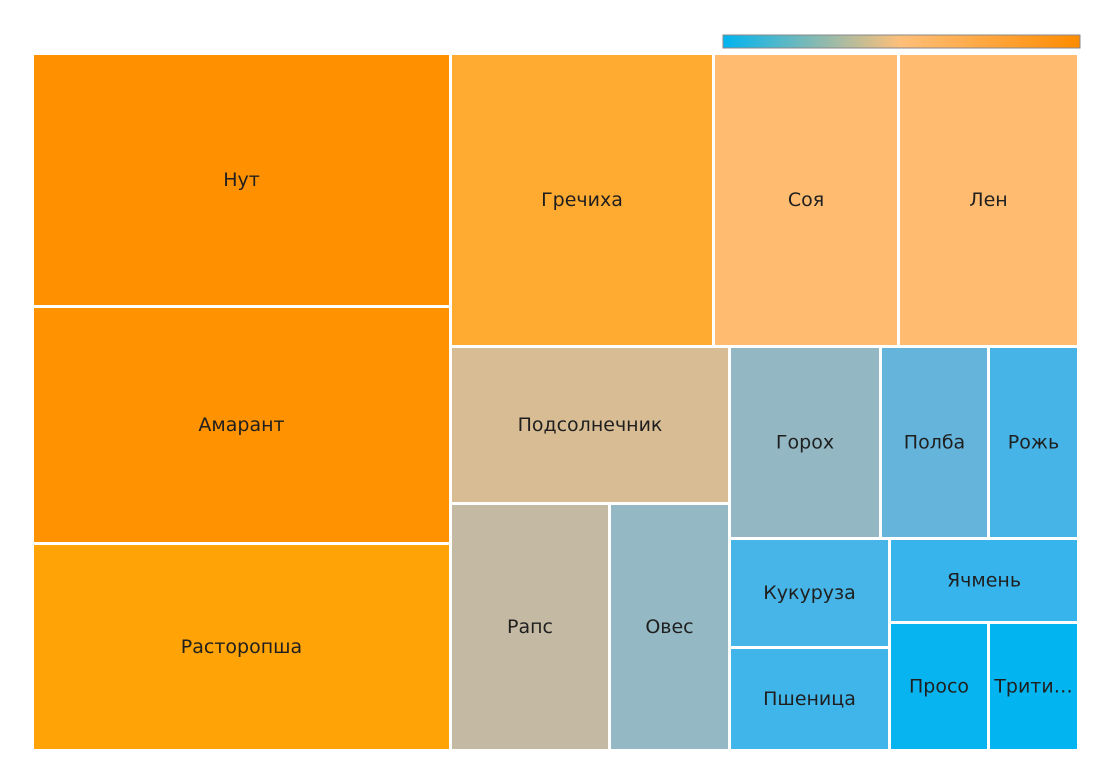 The width and height of the screenshot is (1110, 774). I want to click on treemap-tile: Рапс, so click(530, 627).